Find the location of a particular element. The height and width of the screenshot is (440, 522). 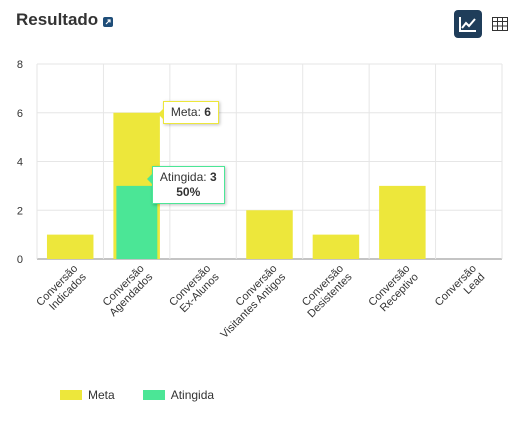

legend-swatch-meta is located at coordinates (71, 395).